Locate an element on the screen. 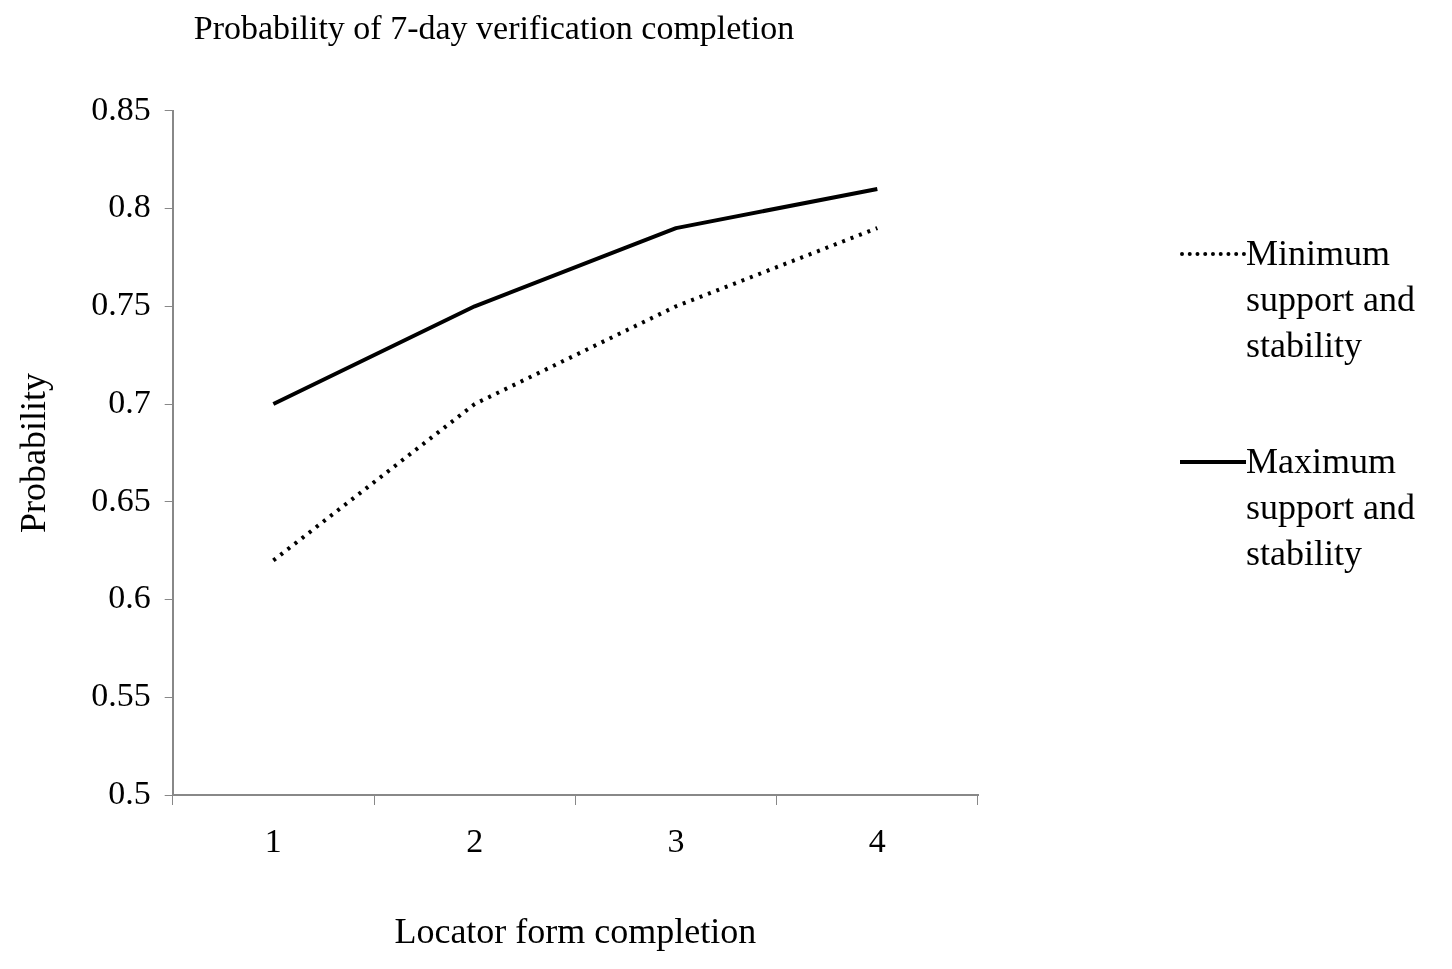 The height and width of the screenshot is (969, 1452). legend-label: Minimum support and stability is located at coordinates (1331, 299).